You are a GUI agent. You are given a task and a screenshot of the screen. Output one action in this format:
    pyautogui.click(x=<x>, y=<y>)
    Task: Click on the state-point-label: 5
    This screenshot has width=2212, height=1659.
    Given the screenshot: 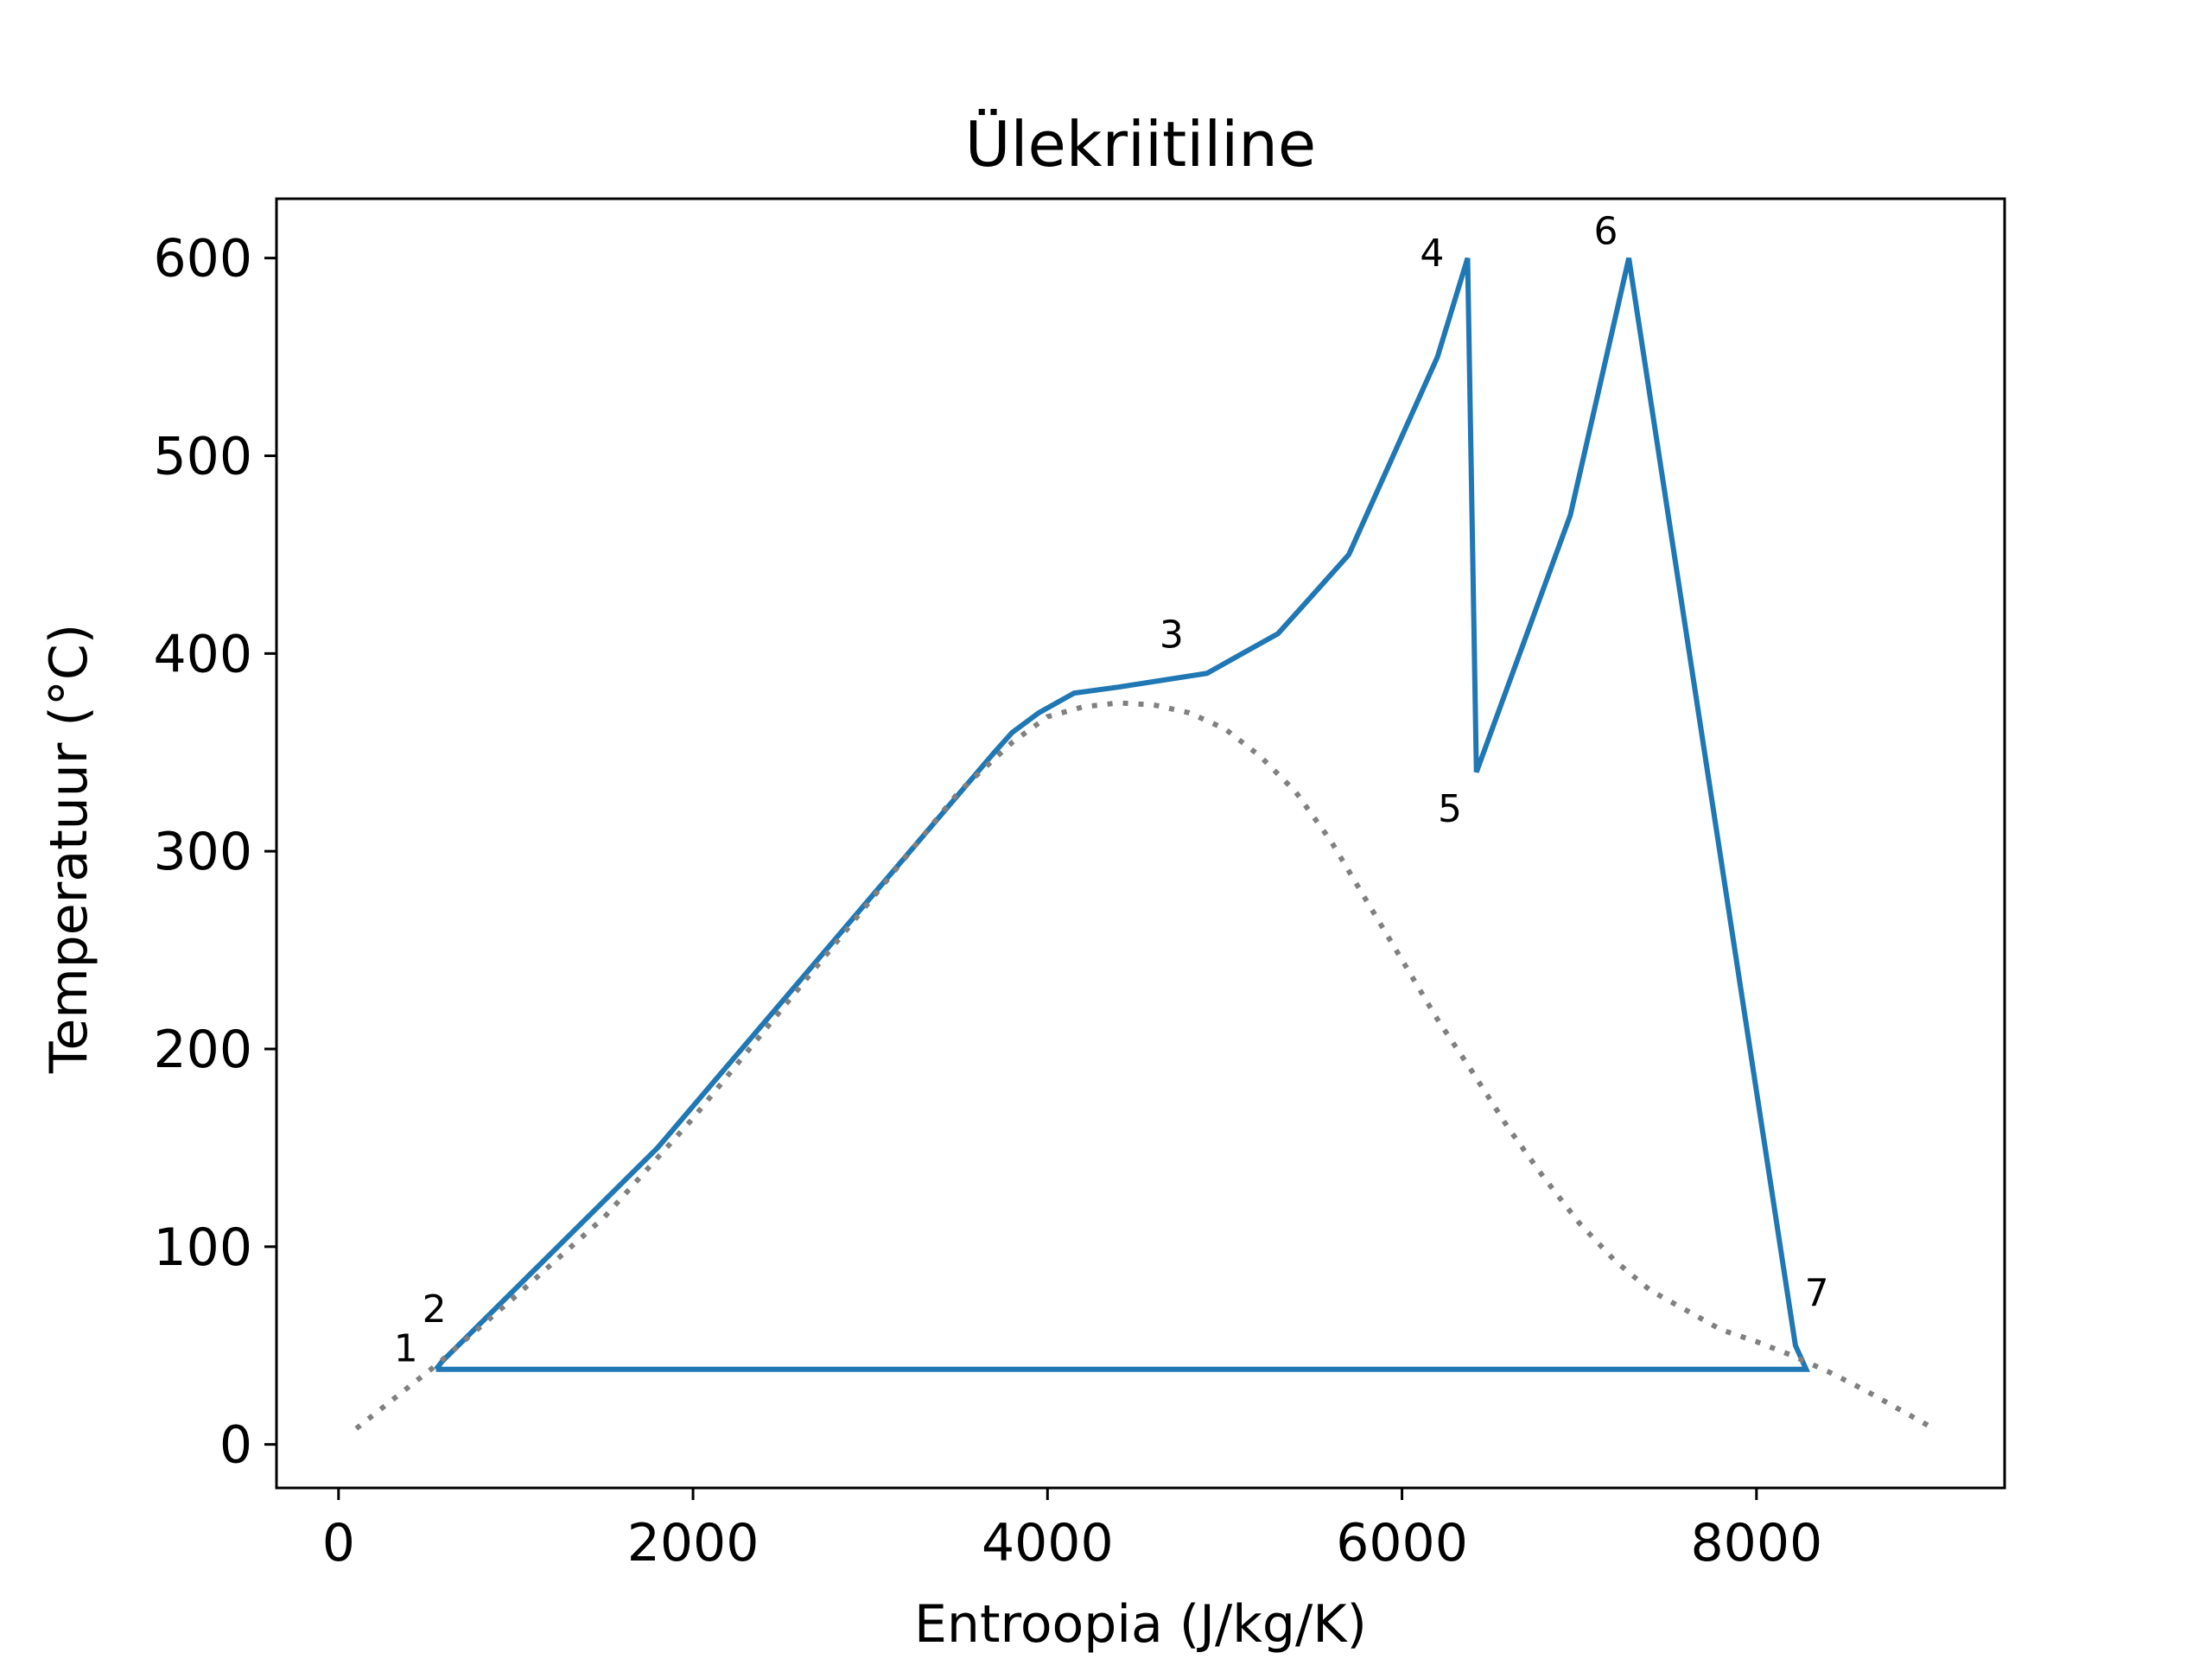 What is the action you would take?
    pyautogui.click(x=1450, y=809)
    